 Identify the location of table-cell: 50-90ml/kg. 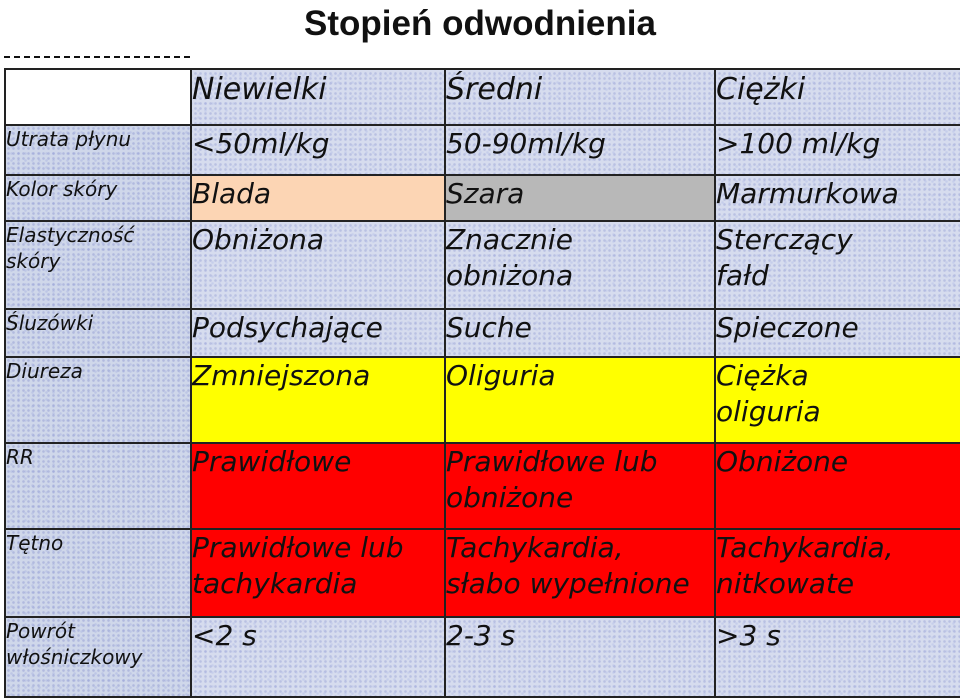
(580, 150).